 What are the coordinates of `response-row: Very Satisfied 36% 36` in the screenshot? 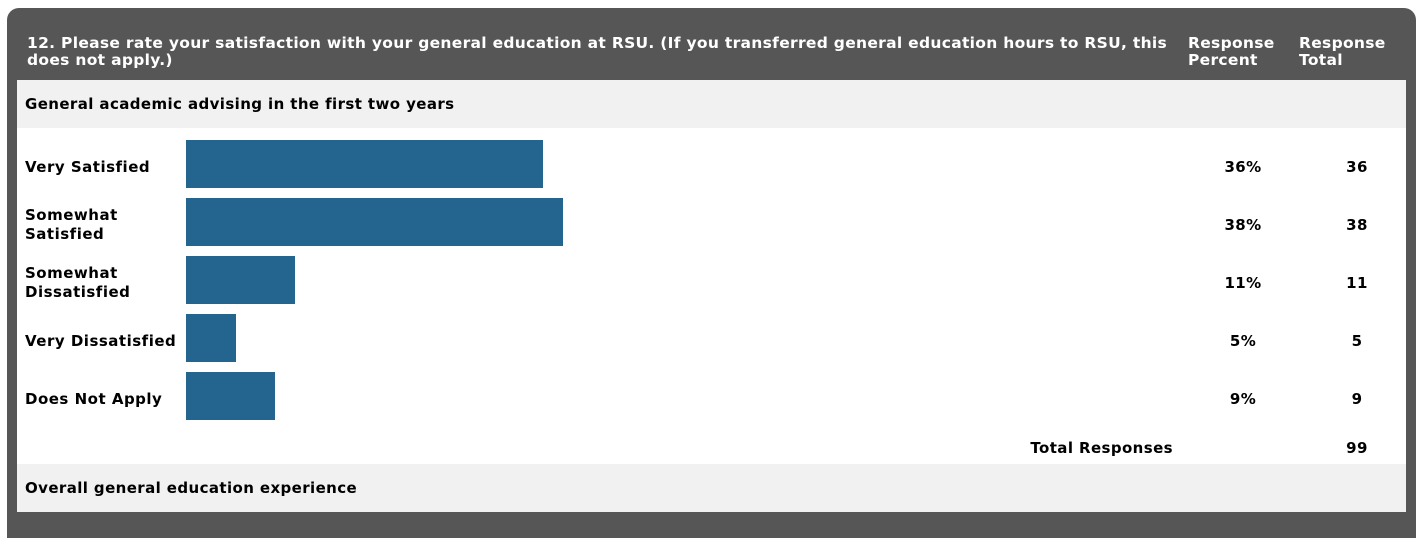 It's located at (711, 167).